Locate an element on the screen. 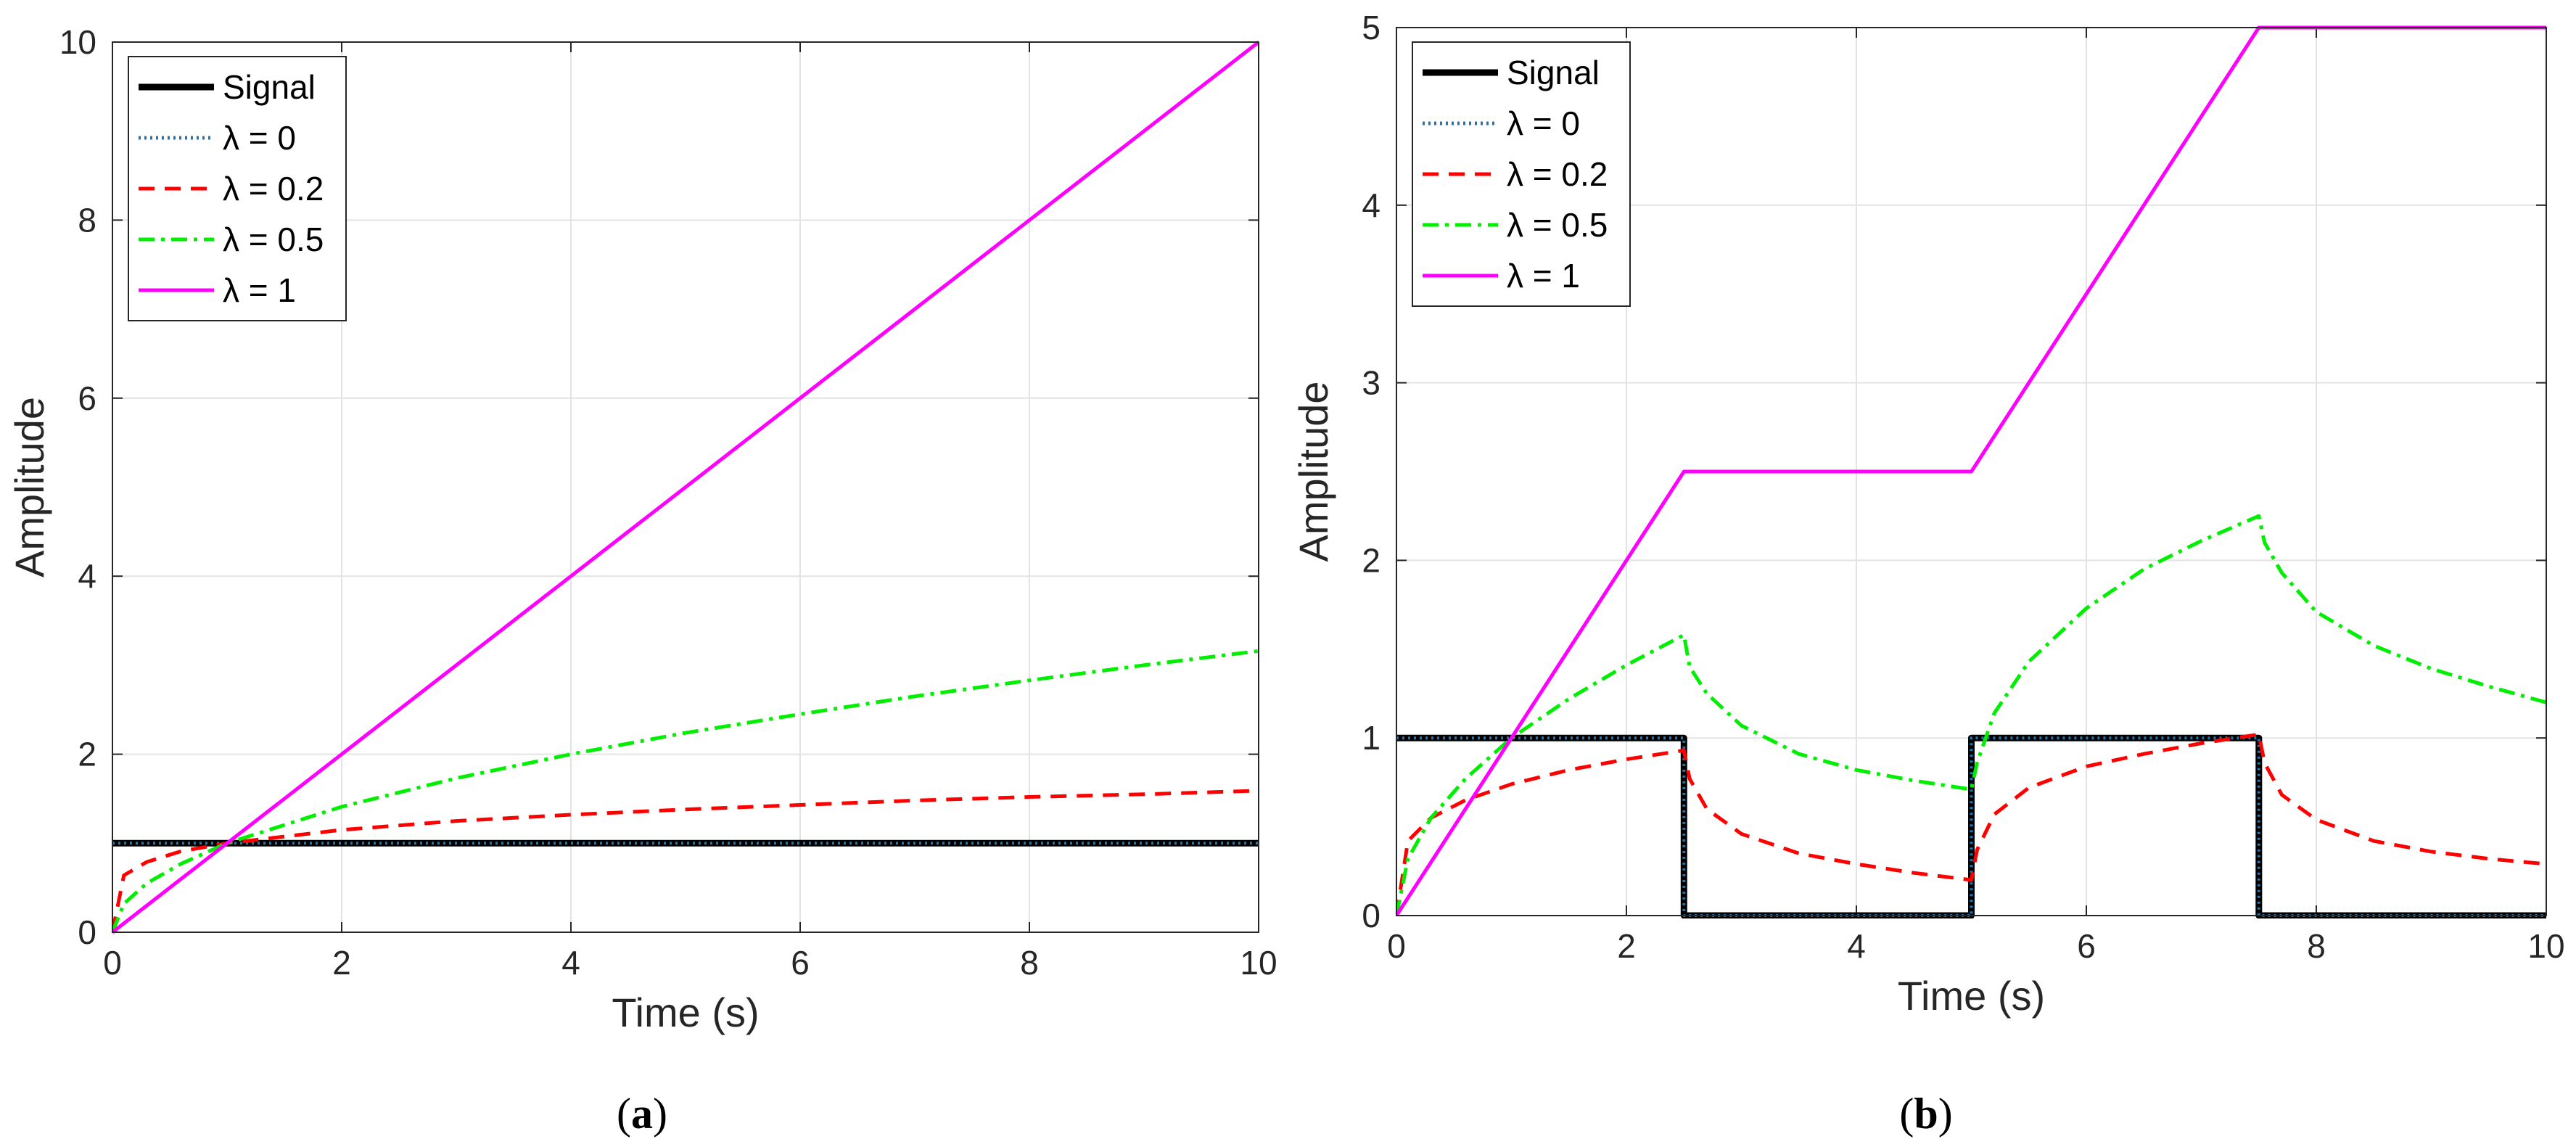  panel-b-xtick-label: 0 is located at coordinates (1396, 946).